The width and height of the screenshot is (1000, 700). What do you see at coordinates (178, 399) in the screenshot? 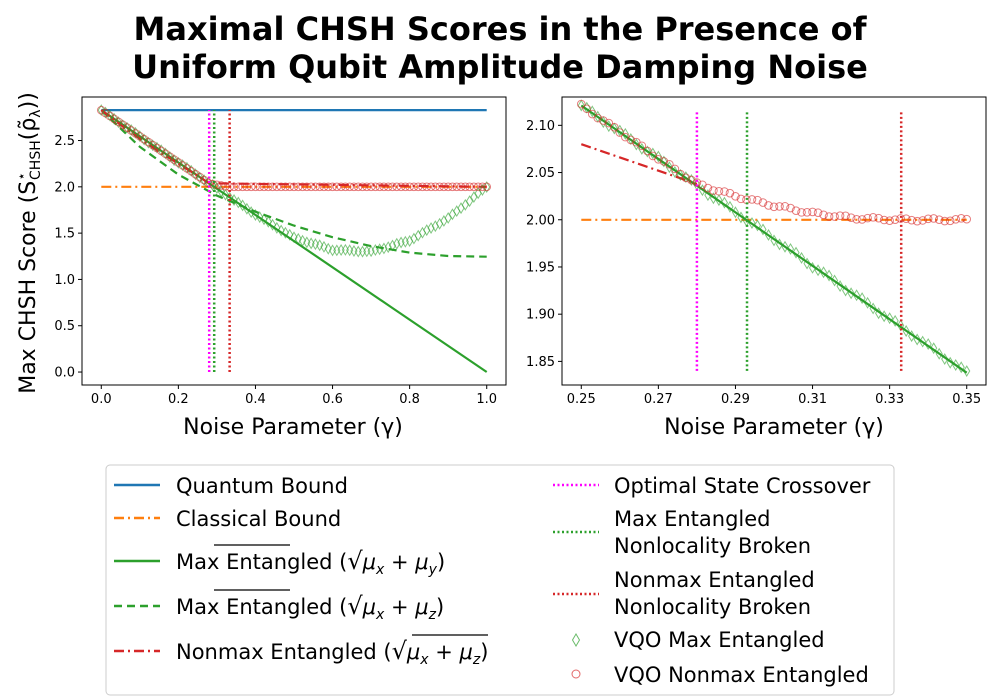
I see `left-x-tick-label: 0.2` at bounding box center [178, 399].